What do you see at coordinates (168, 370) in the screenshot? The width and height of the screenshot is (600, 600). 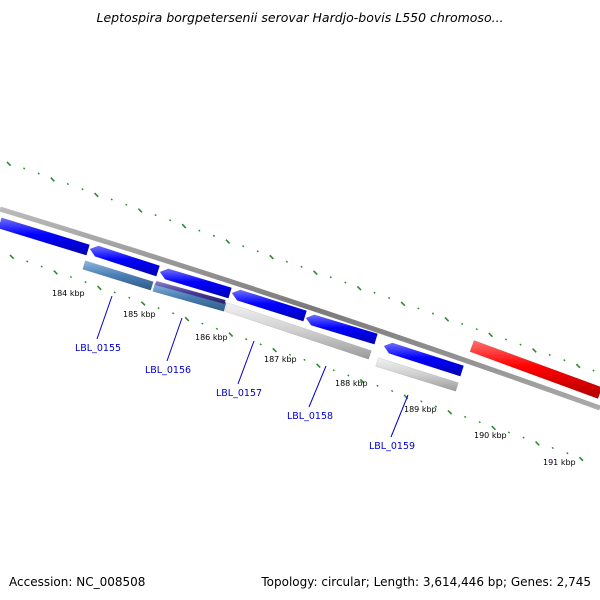 I see `gene-label: LBL_0156` at bounding box center [168, 370].